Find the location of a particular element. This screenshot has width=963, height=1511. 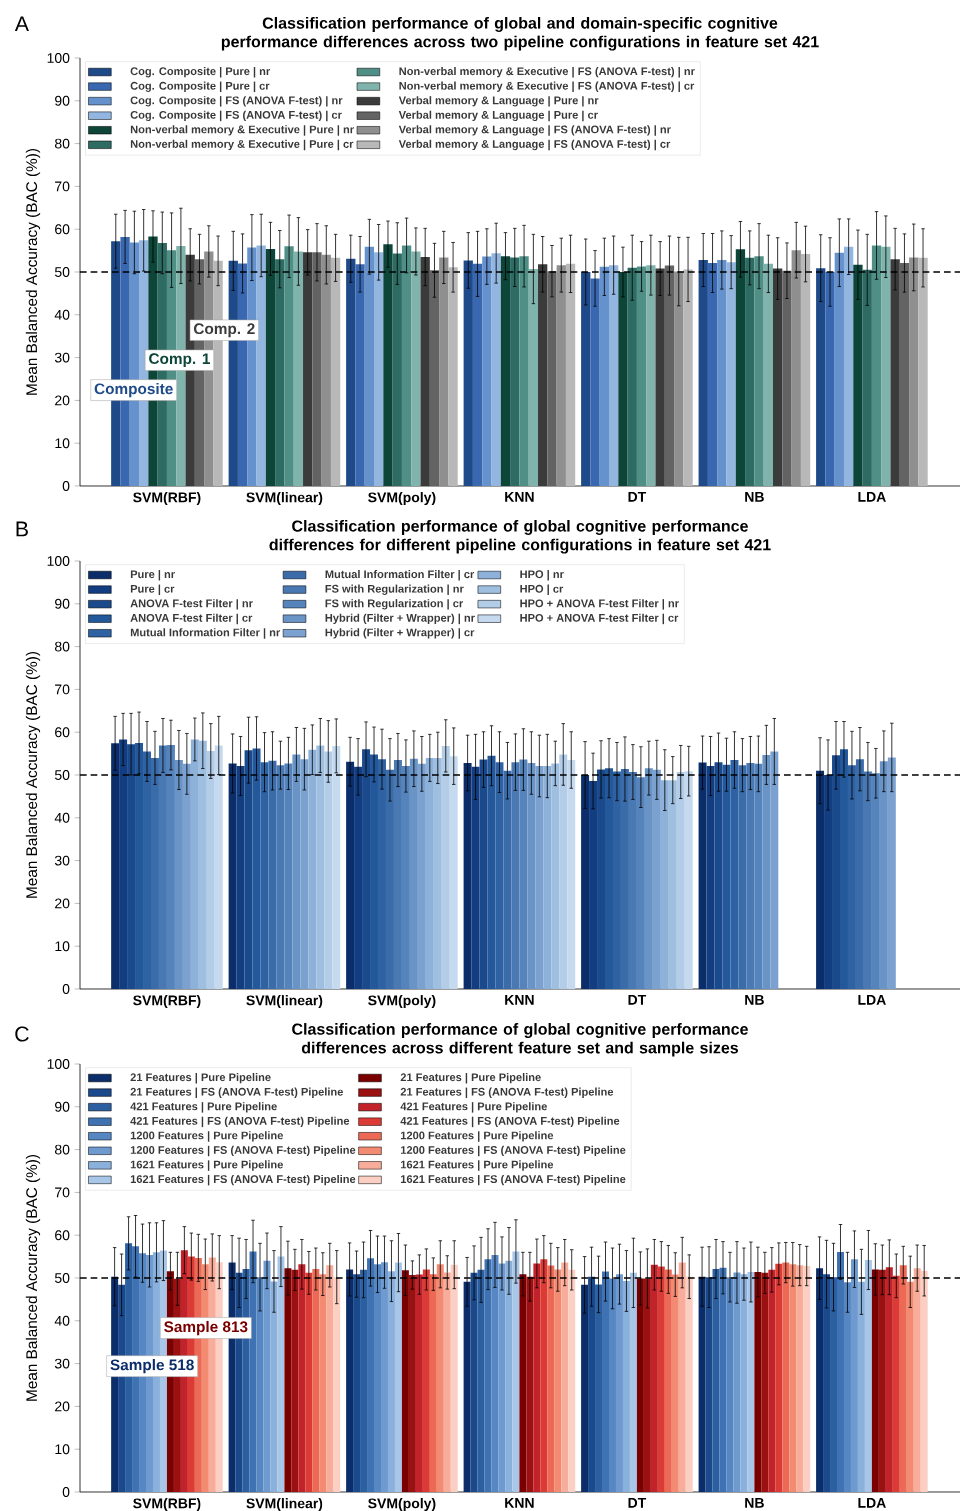

chart-title: Classification performance of global cognitive performance differences across different feature set and sample sizes is located at coordinates (520, 1040).